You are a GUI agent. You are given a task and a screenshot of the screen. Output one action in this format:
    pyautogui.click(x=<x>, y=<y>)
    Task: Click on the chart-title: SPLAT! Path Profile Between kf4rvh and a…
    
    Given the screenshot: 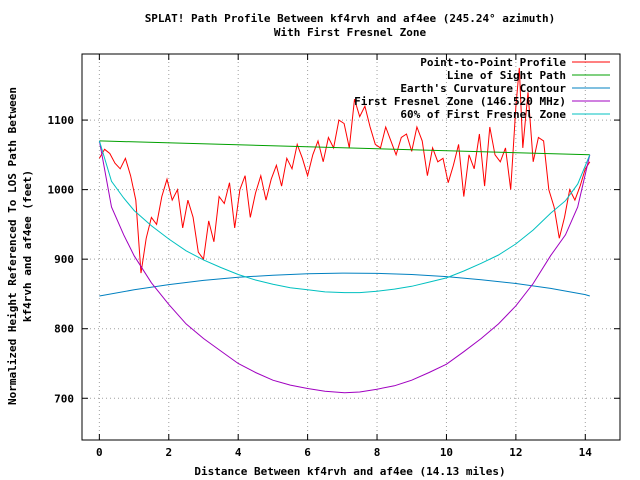 What is the action you would take?
    pyautogui.click(x=350, y=18)
    